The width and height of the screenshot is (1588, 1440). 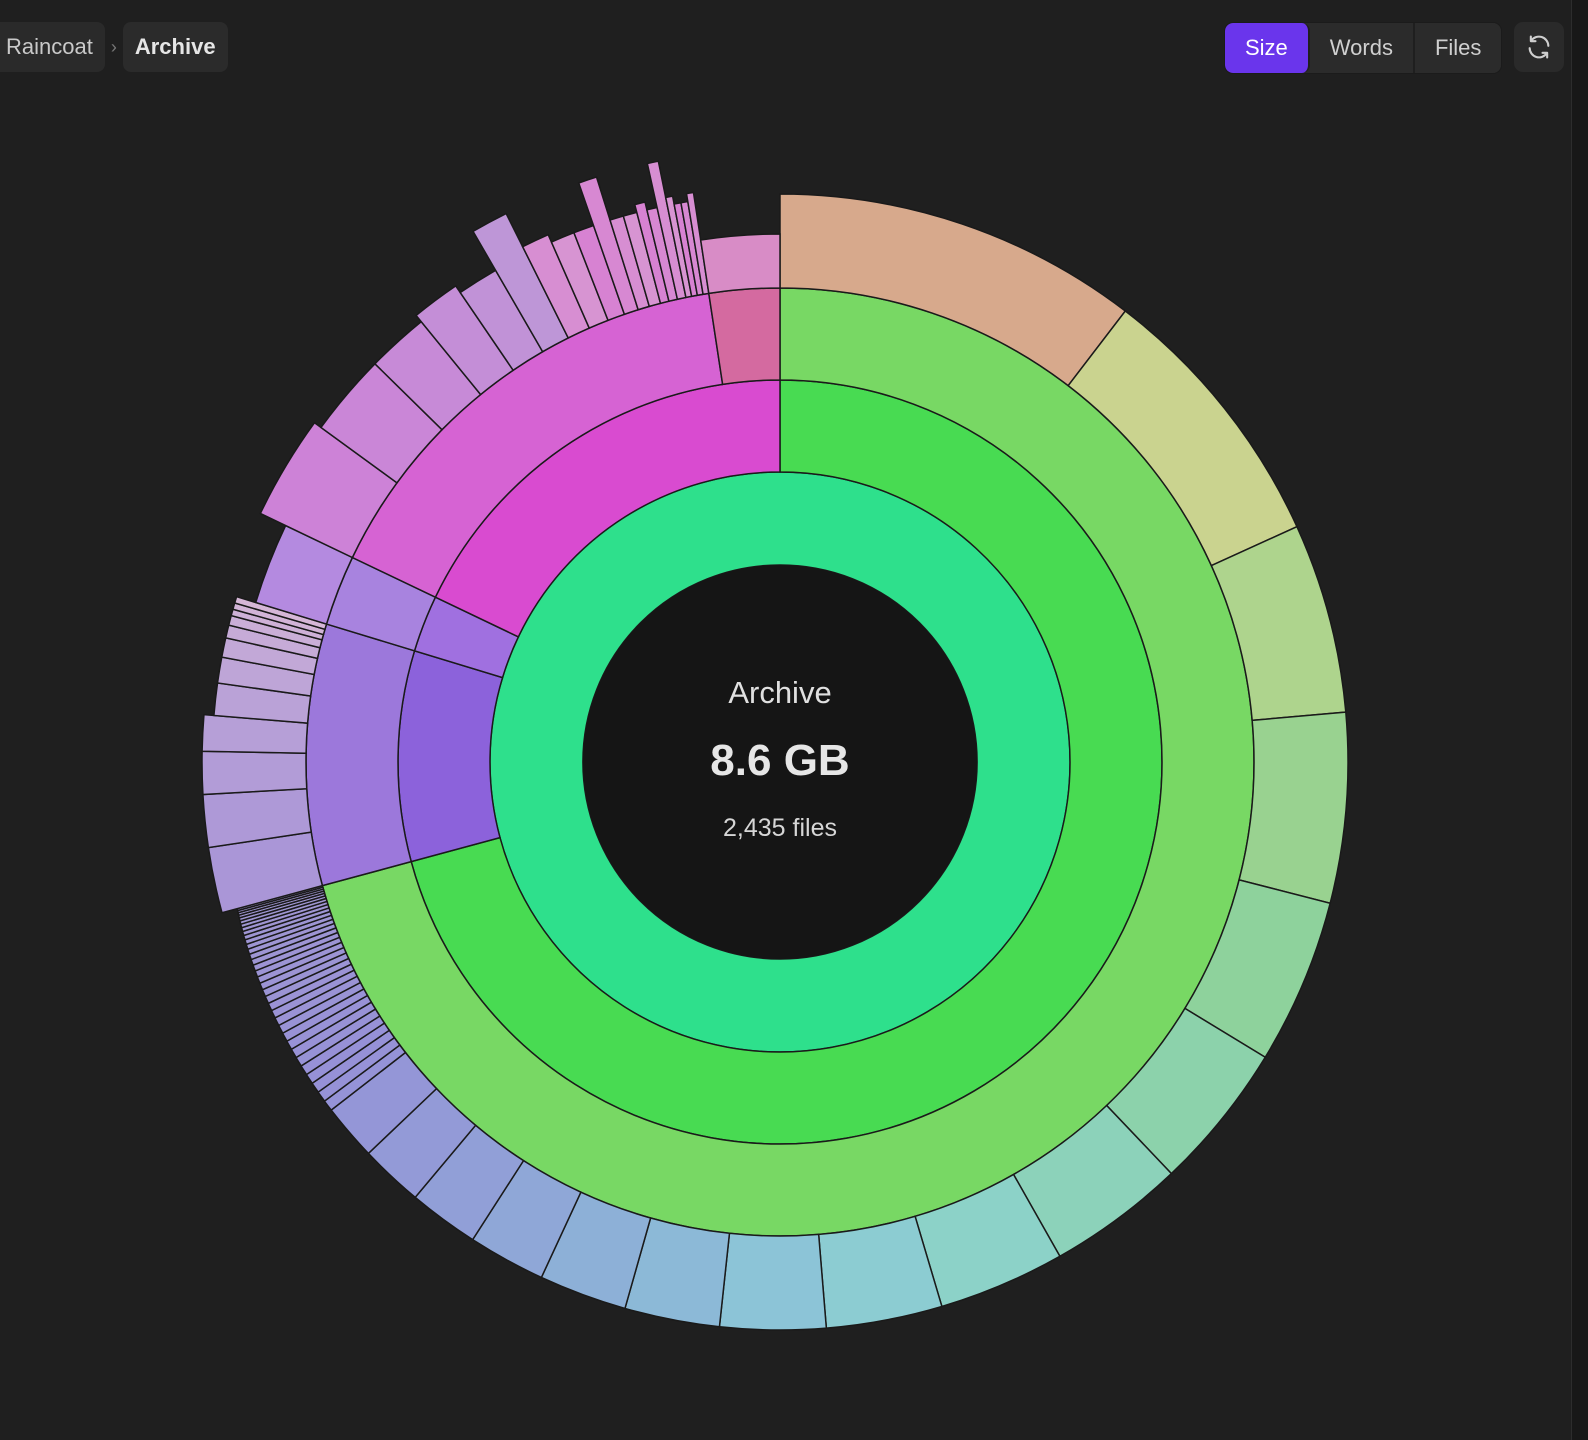 I want to click on center-hole, so click(x=780, y=762).